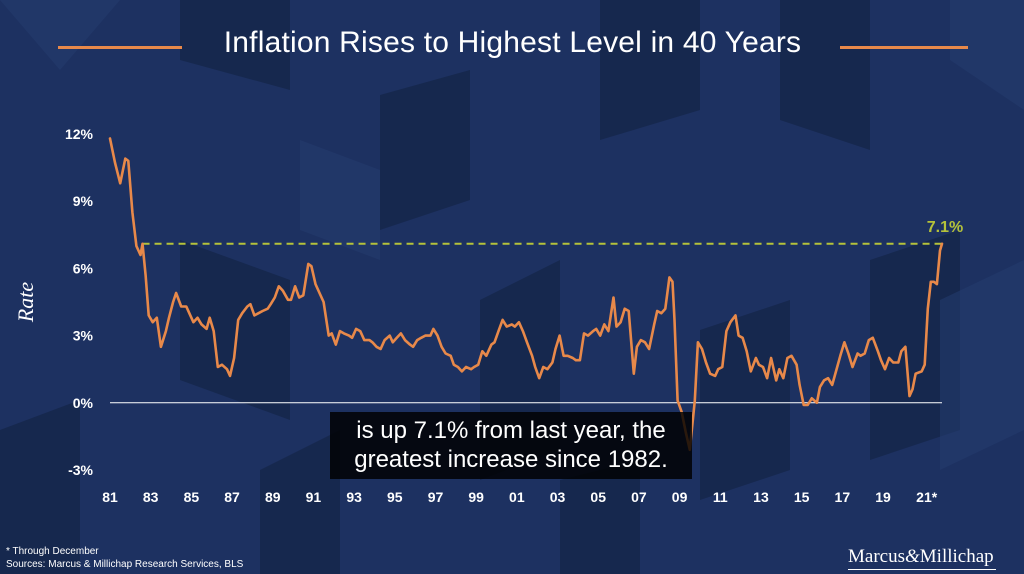  Describe the element at coordinates (273, 497) in the screenshot. I see `x-tick-label-4: 89` at that location.